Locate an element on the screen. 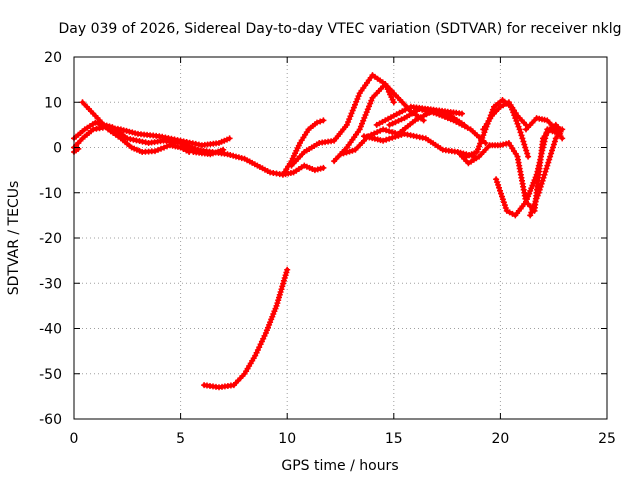 The width and height of the screenshot is (640, 480). y-tick-label: -40 is located at coordinates (50, 330).